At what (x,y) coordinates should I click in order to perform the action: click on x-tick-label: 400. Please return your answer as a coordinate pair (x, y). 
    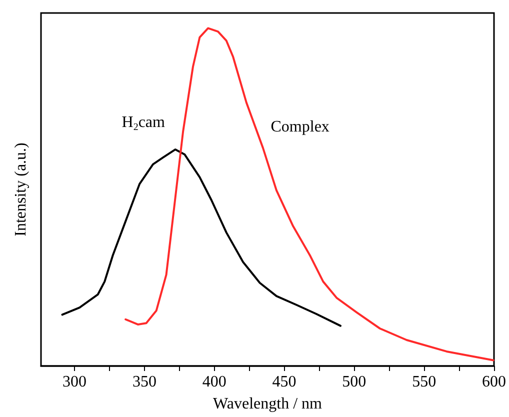
    Looking at the image, I should click on (214, 382).